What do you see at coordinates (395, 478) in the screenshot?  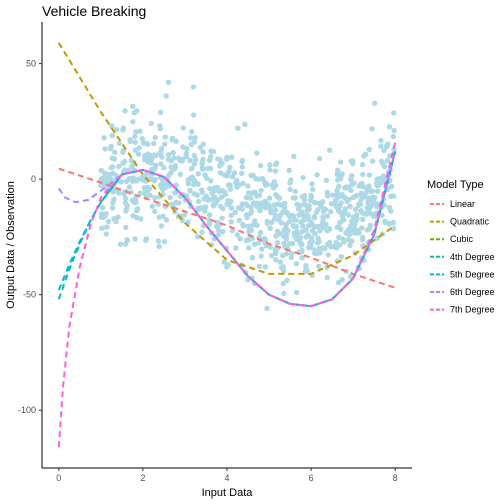 I see `x-tick-label: 8` at bounding box center [395, 478].